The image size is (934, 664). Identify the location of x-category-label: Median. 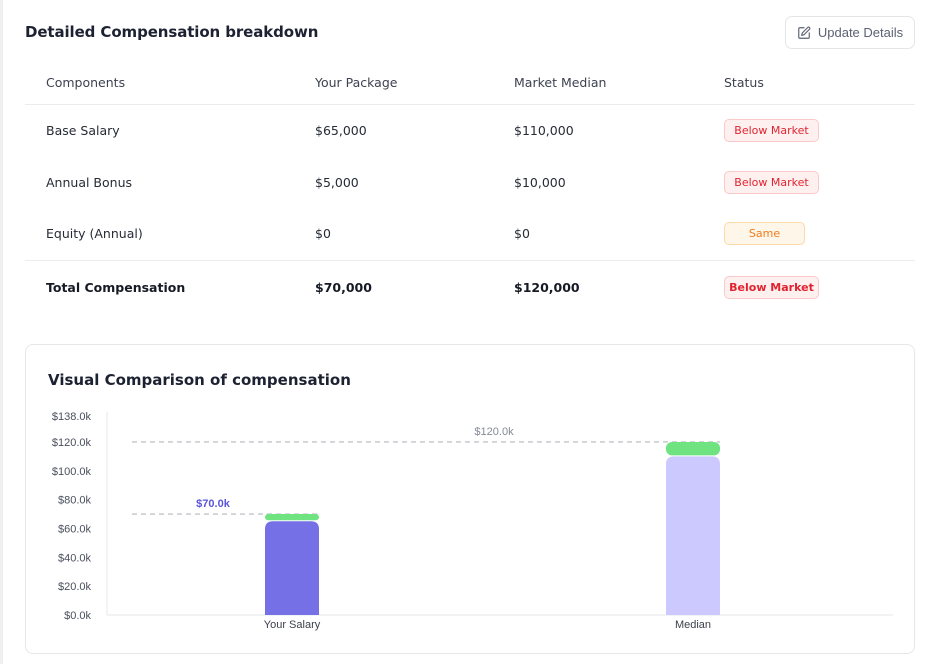
(693, 625).